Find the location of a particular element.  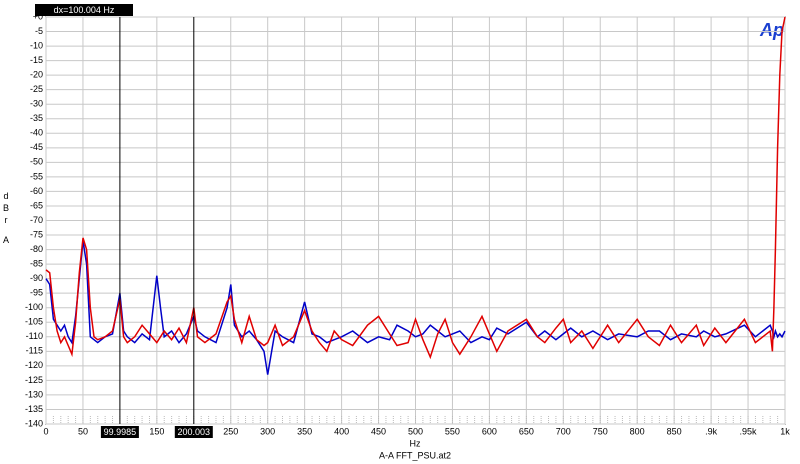

x-tick-label: 500 is located at coordinates (415, 431).